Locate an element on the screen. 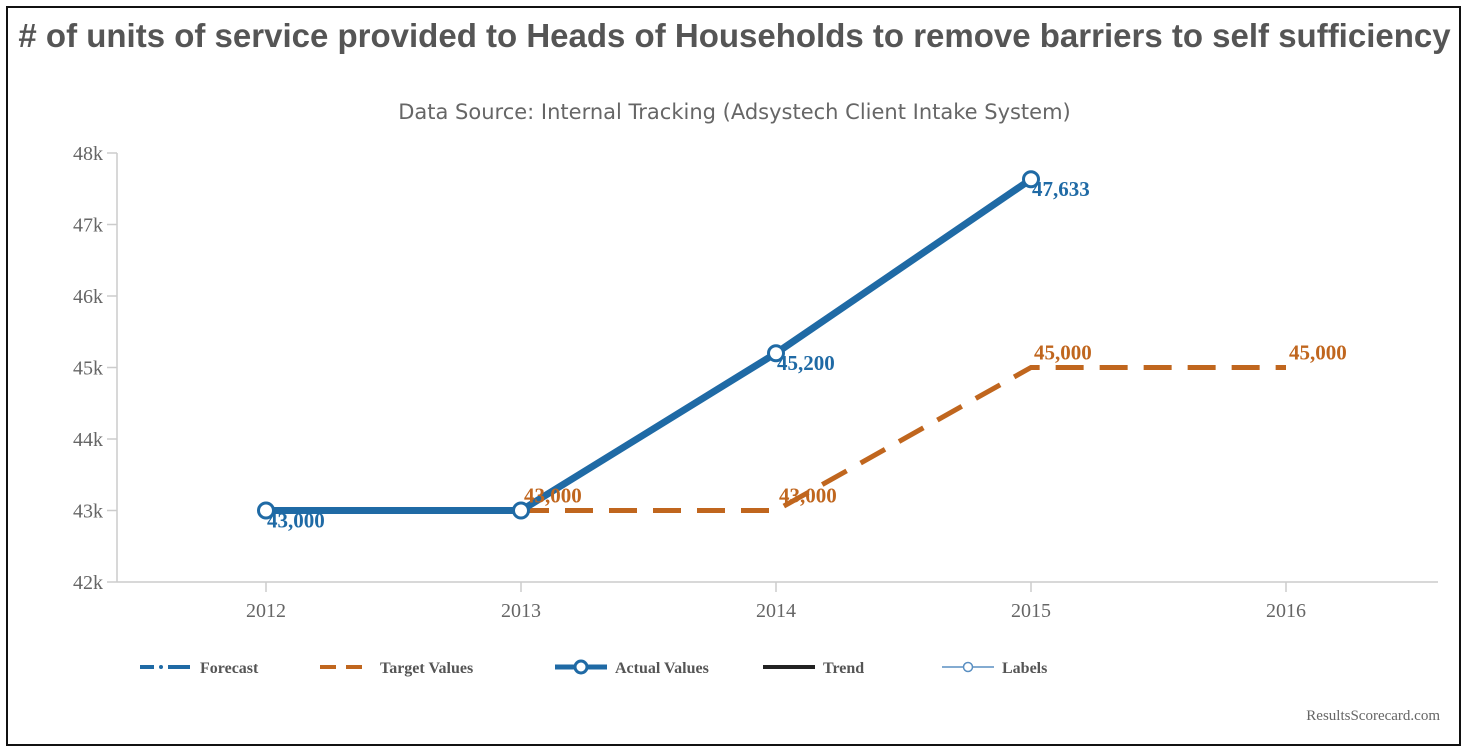 The width and height of the screenshot is (1469, 746). x-tick-label: 2015 is located at coordinates (1031, 611).